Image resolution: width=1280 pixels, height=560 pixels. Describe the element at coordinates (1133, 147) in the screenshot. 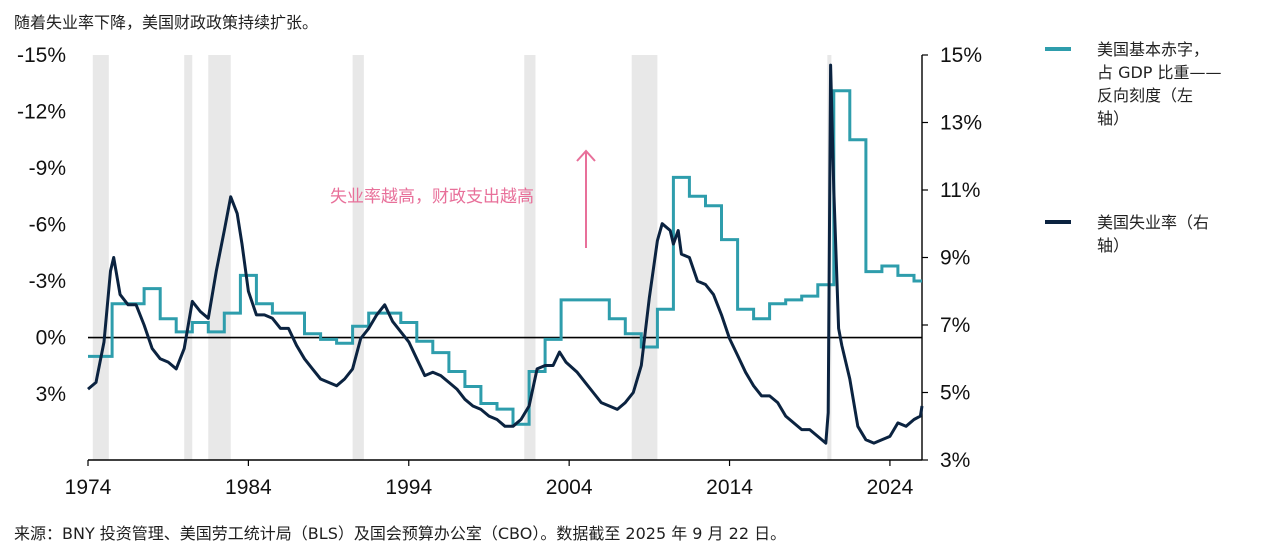

I see `legend: 美国基本赤字， 占 GDP 比重—— 反向刻度（左轴） 美国失业率（右轴）` at that location.